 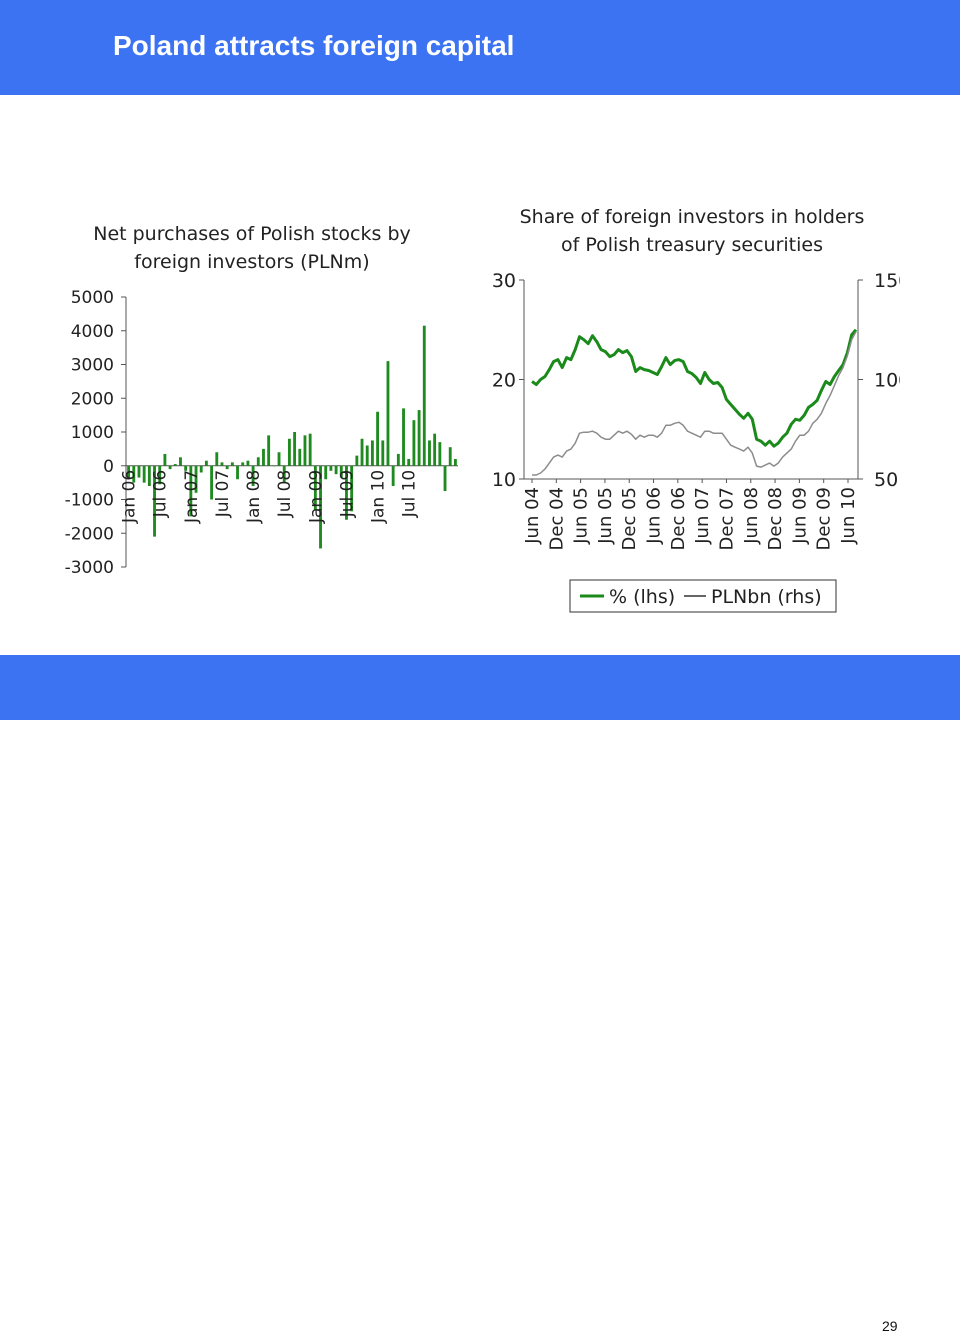 What do you see at coordinates (379, 497) in the screenshot?
I see `x-tick-label: Jan 10` at bounding box center [379, 497].